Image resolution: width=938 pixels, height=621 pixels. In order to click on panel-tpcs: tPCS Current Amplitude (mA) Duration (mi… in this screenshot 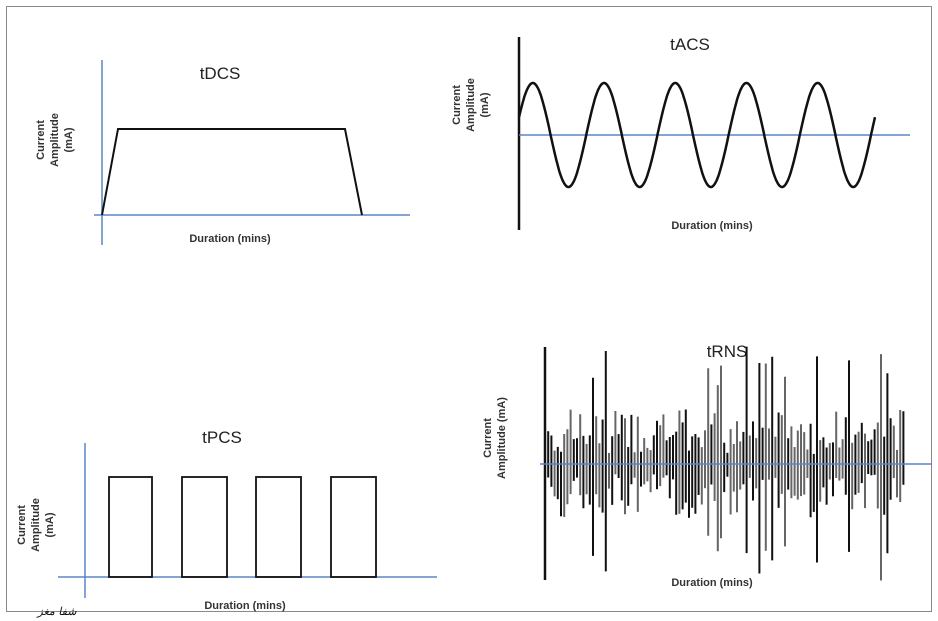, I will do `click(226, 520)`.